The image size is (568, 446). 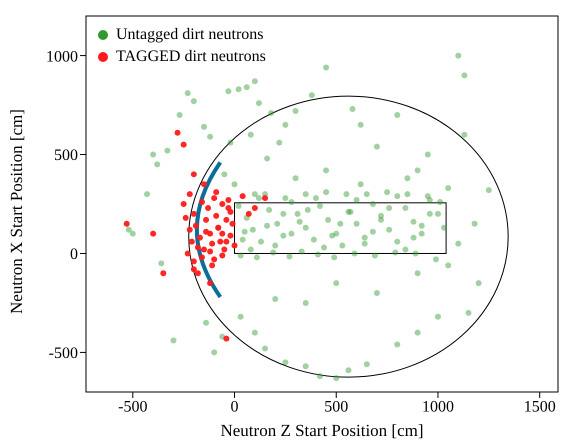 What do you see at coordinates (133, 407) in the screenshot?
I see `x-tick-label: -500` at bounding box center [133, 407].